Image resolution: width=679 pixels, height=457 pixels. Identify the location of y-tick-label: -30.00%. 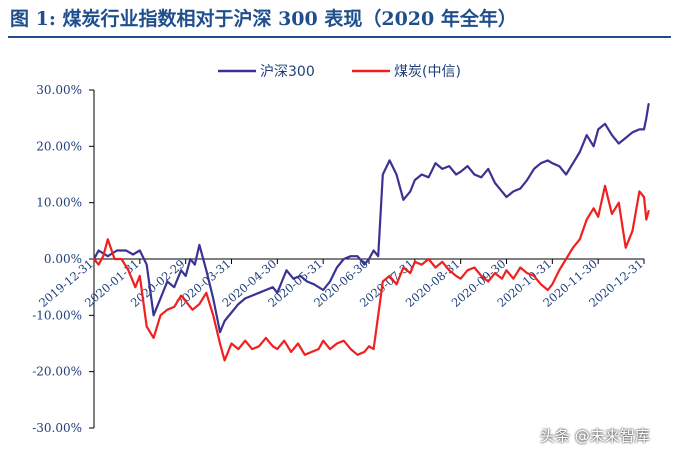
(57, 428).